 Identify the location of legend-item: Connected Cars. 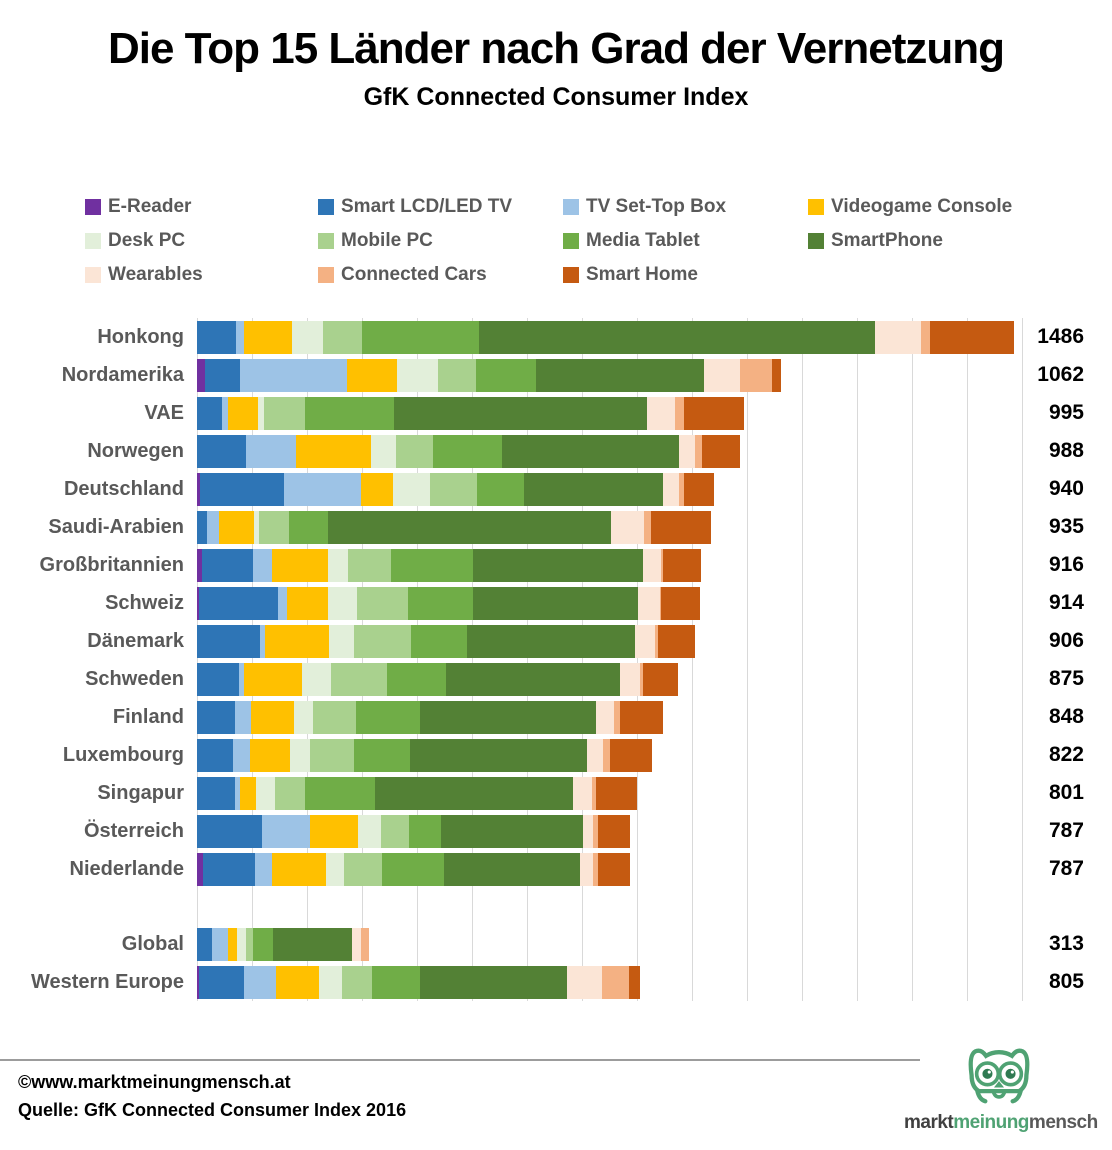
(440, 275).